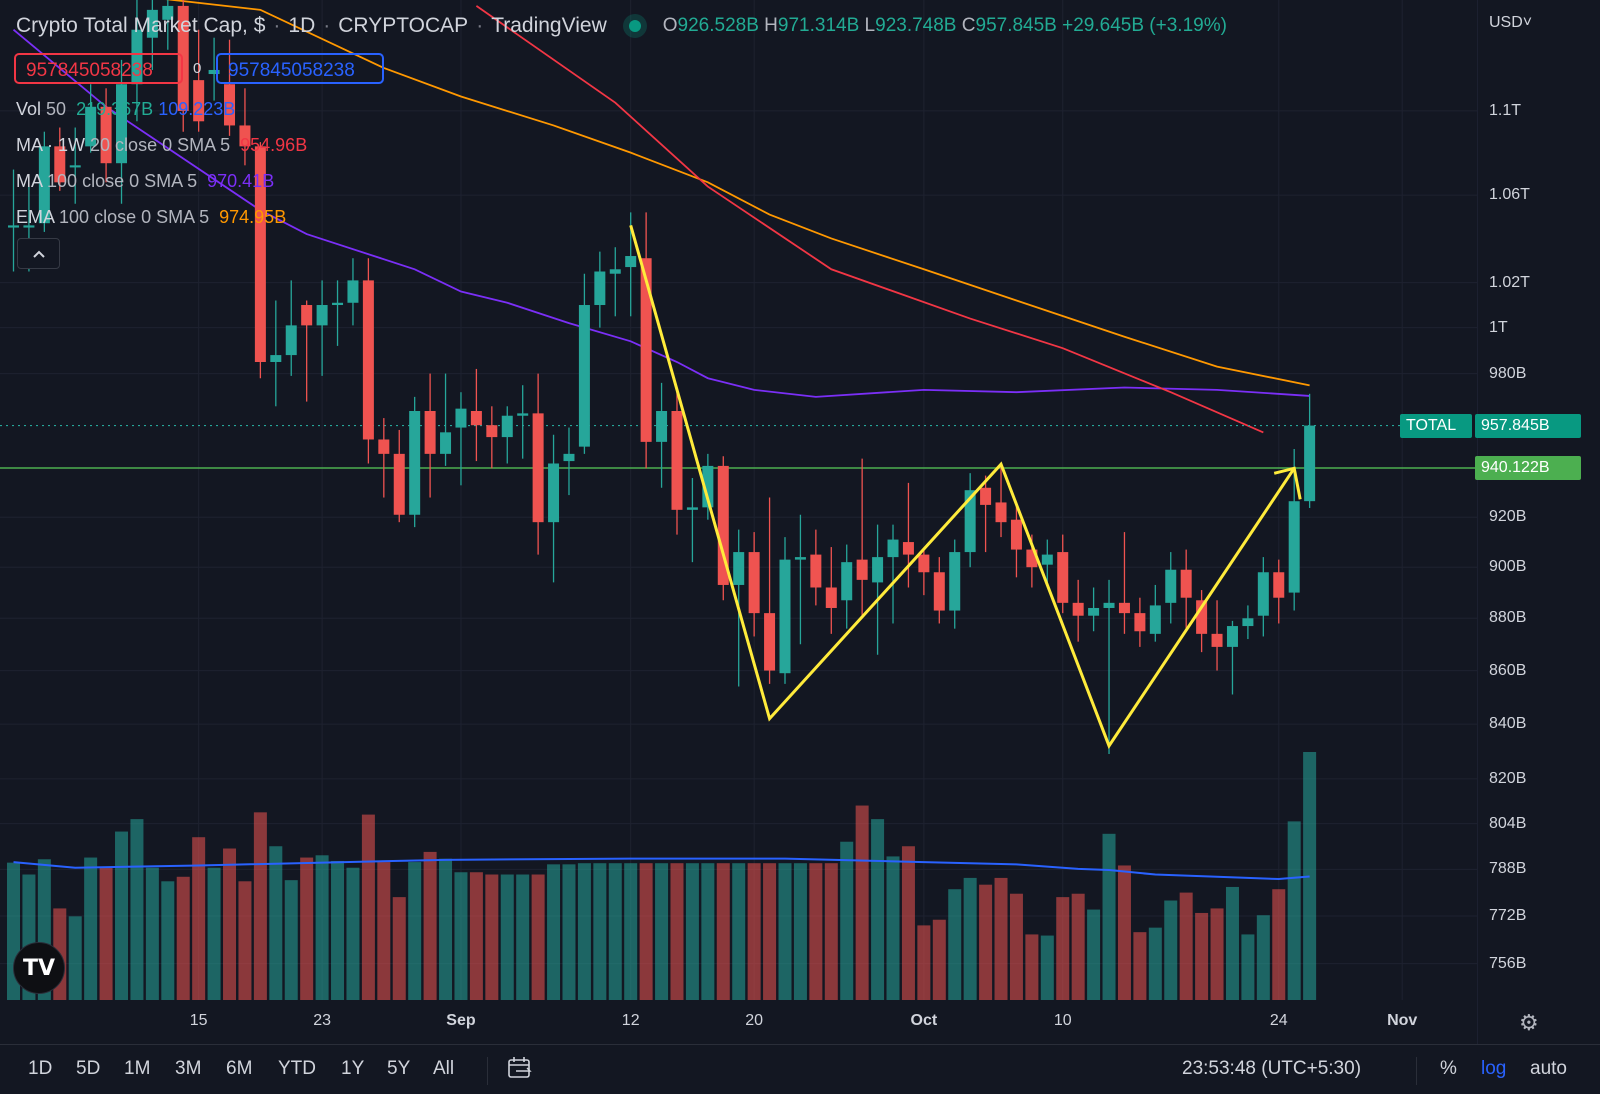  I want to click on interval: 1D, so click(302, 25).